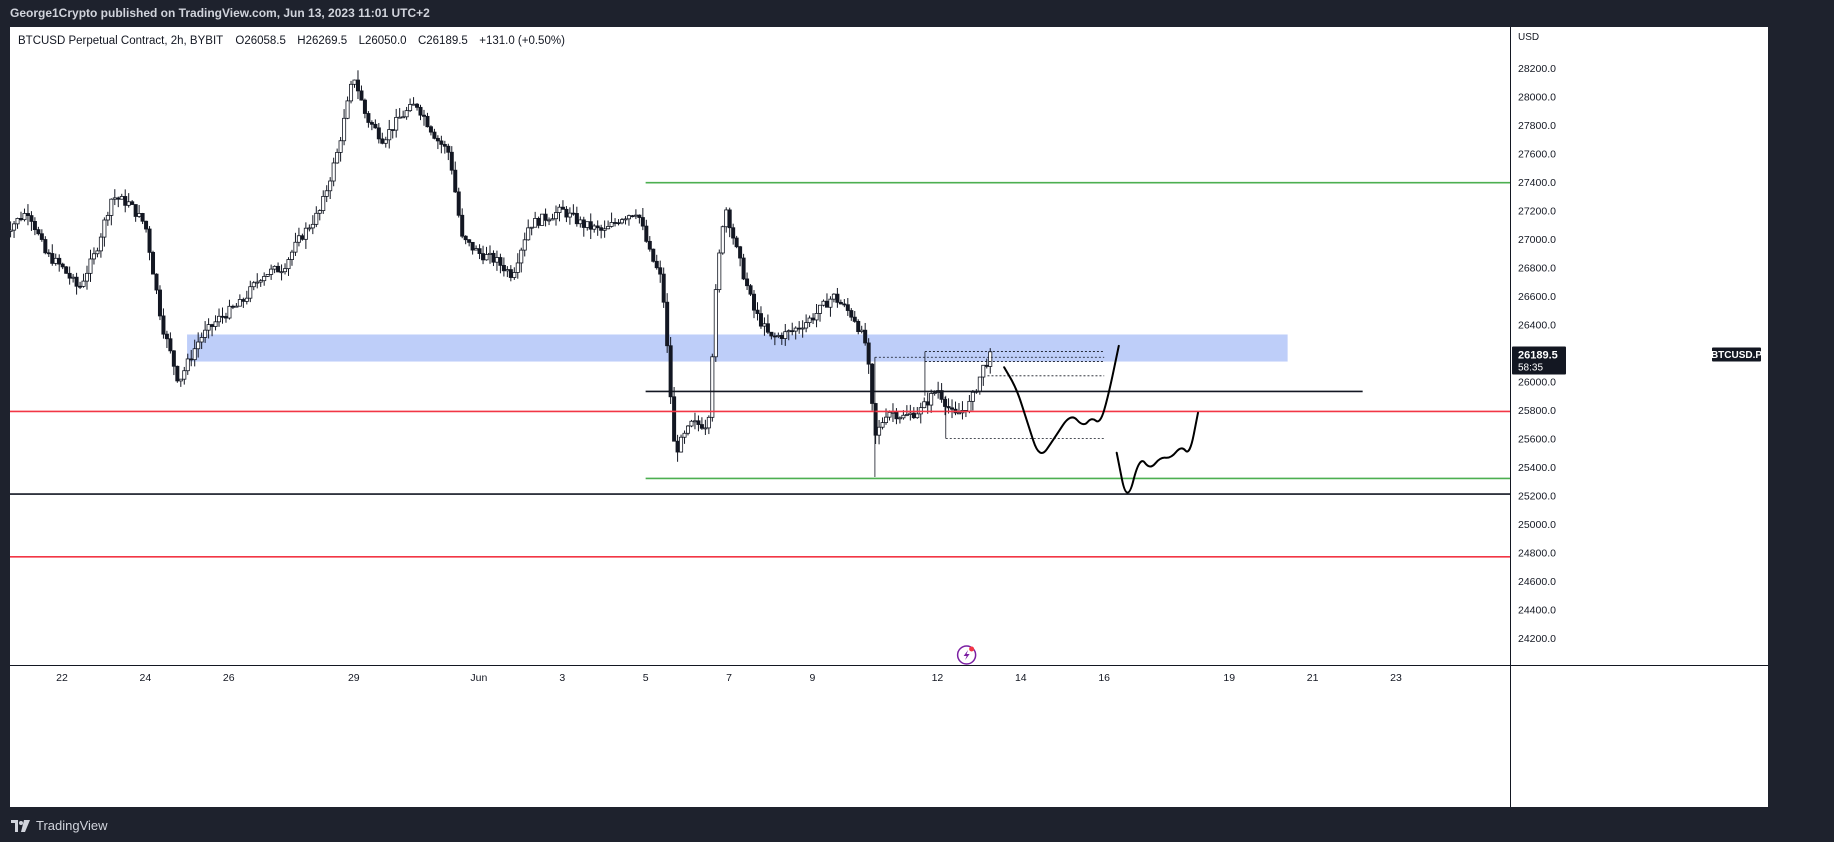 This screenshot has height=842, width=1834. Describe the element at coordinates (1539, 360) in the screenshot. I see `last-price-tag: 26189.558:35` at that location.